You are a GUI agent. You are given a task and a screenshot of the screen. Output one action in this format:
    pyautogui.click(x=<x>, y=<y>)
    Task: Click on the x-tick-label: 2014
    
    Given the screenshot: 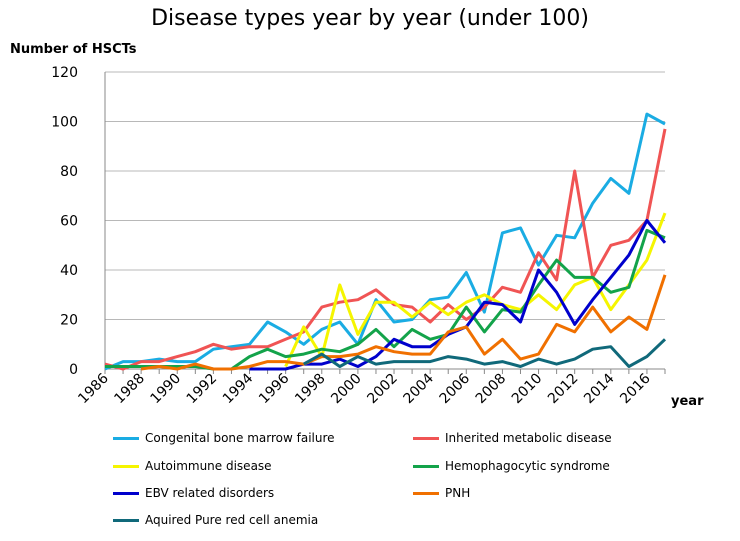 What is the action you would take?
    pyautogui.click(x=599, y=388)
    